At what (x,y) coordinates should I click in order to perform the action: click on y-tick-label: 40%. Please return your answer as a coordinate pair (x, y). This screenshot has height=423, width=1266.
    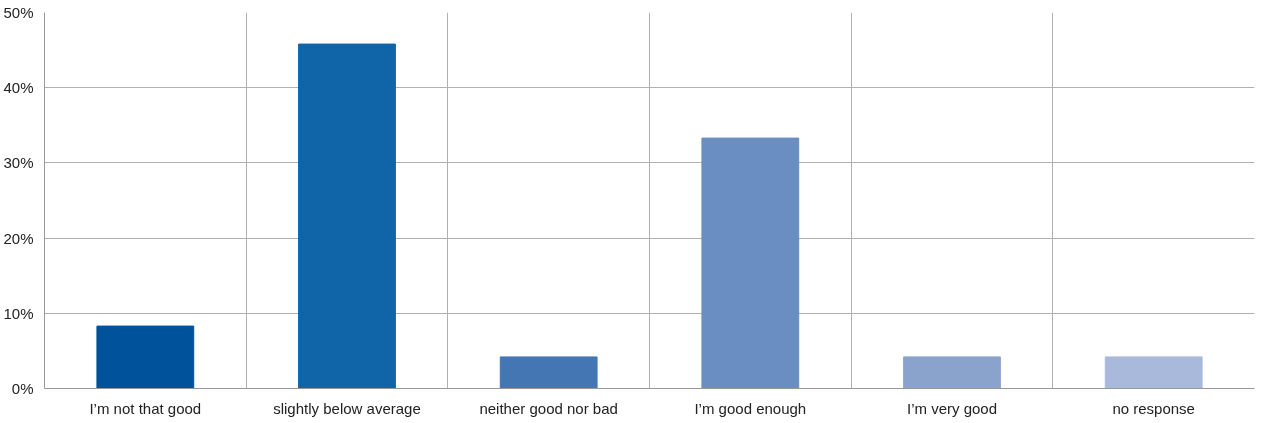
    Looking at the image, I should click on (18, 88).